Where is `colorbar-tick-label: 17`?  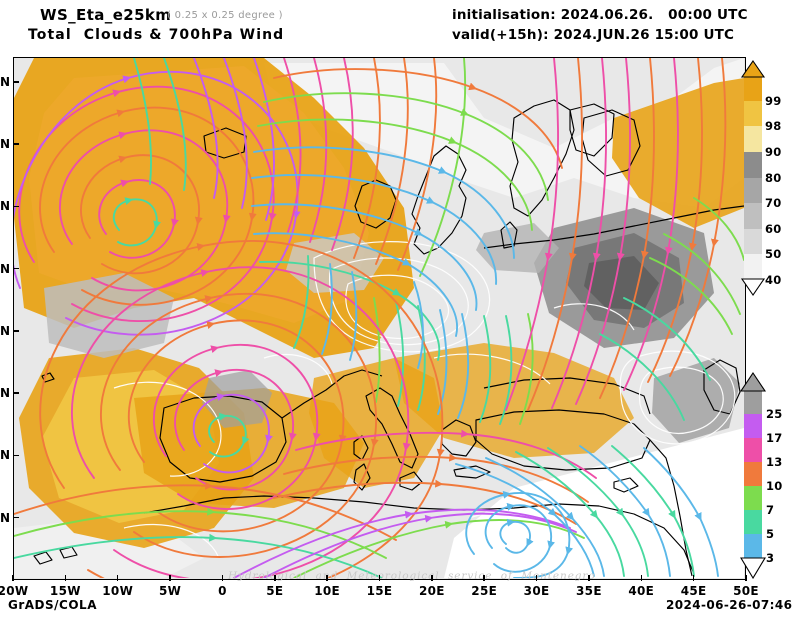 colorbar-tick-label: 17 is located at coordinates (774, 438).